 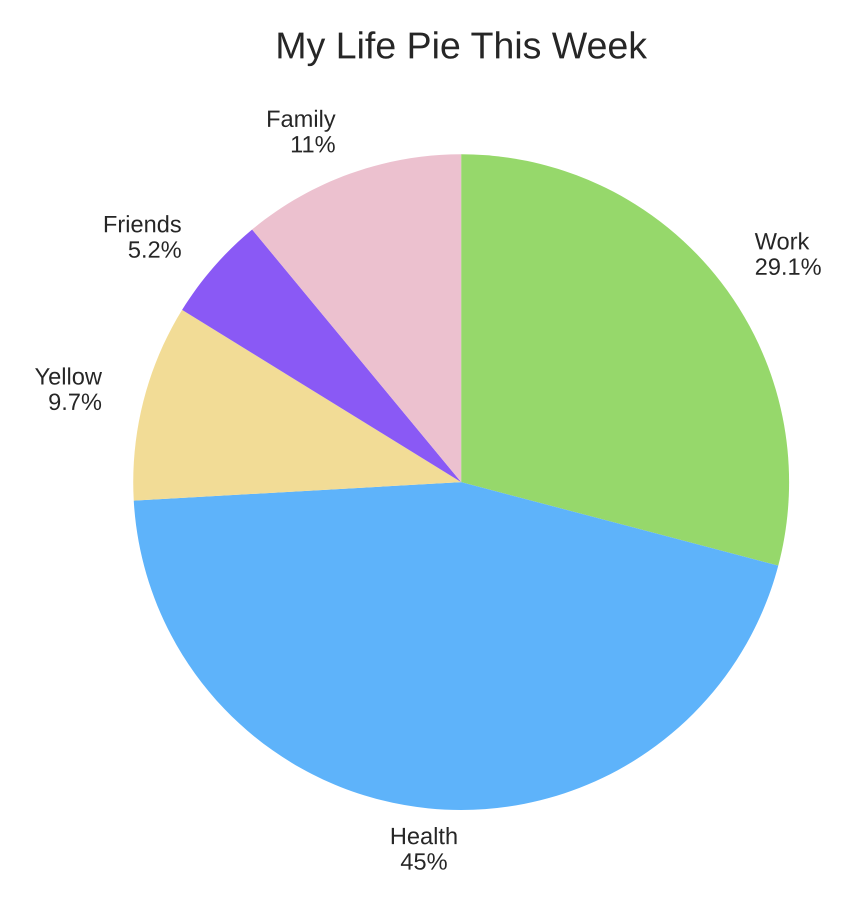 I want to click on slice-label: Work, so click(x=782, y=241).